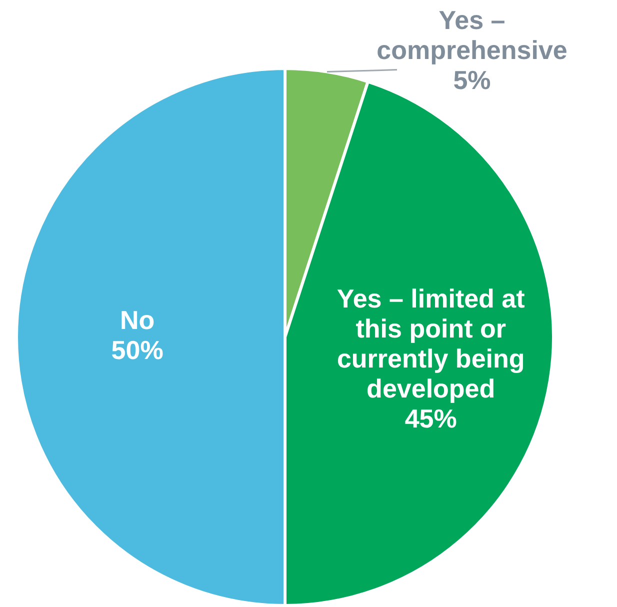 Image resolution: width=617 pixels, height=607 pixels. I want to click on data-label: 5%, so click(472, 80).